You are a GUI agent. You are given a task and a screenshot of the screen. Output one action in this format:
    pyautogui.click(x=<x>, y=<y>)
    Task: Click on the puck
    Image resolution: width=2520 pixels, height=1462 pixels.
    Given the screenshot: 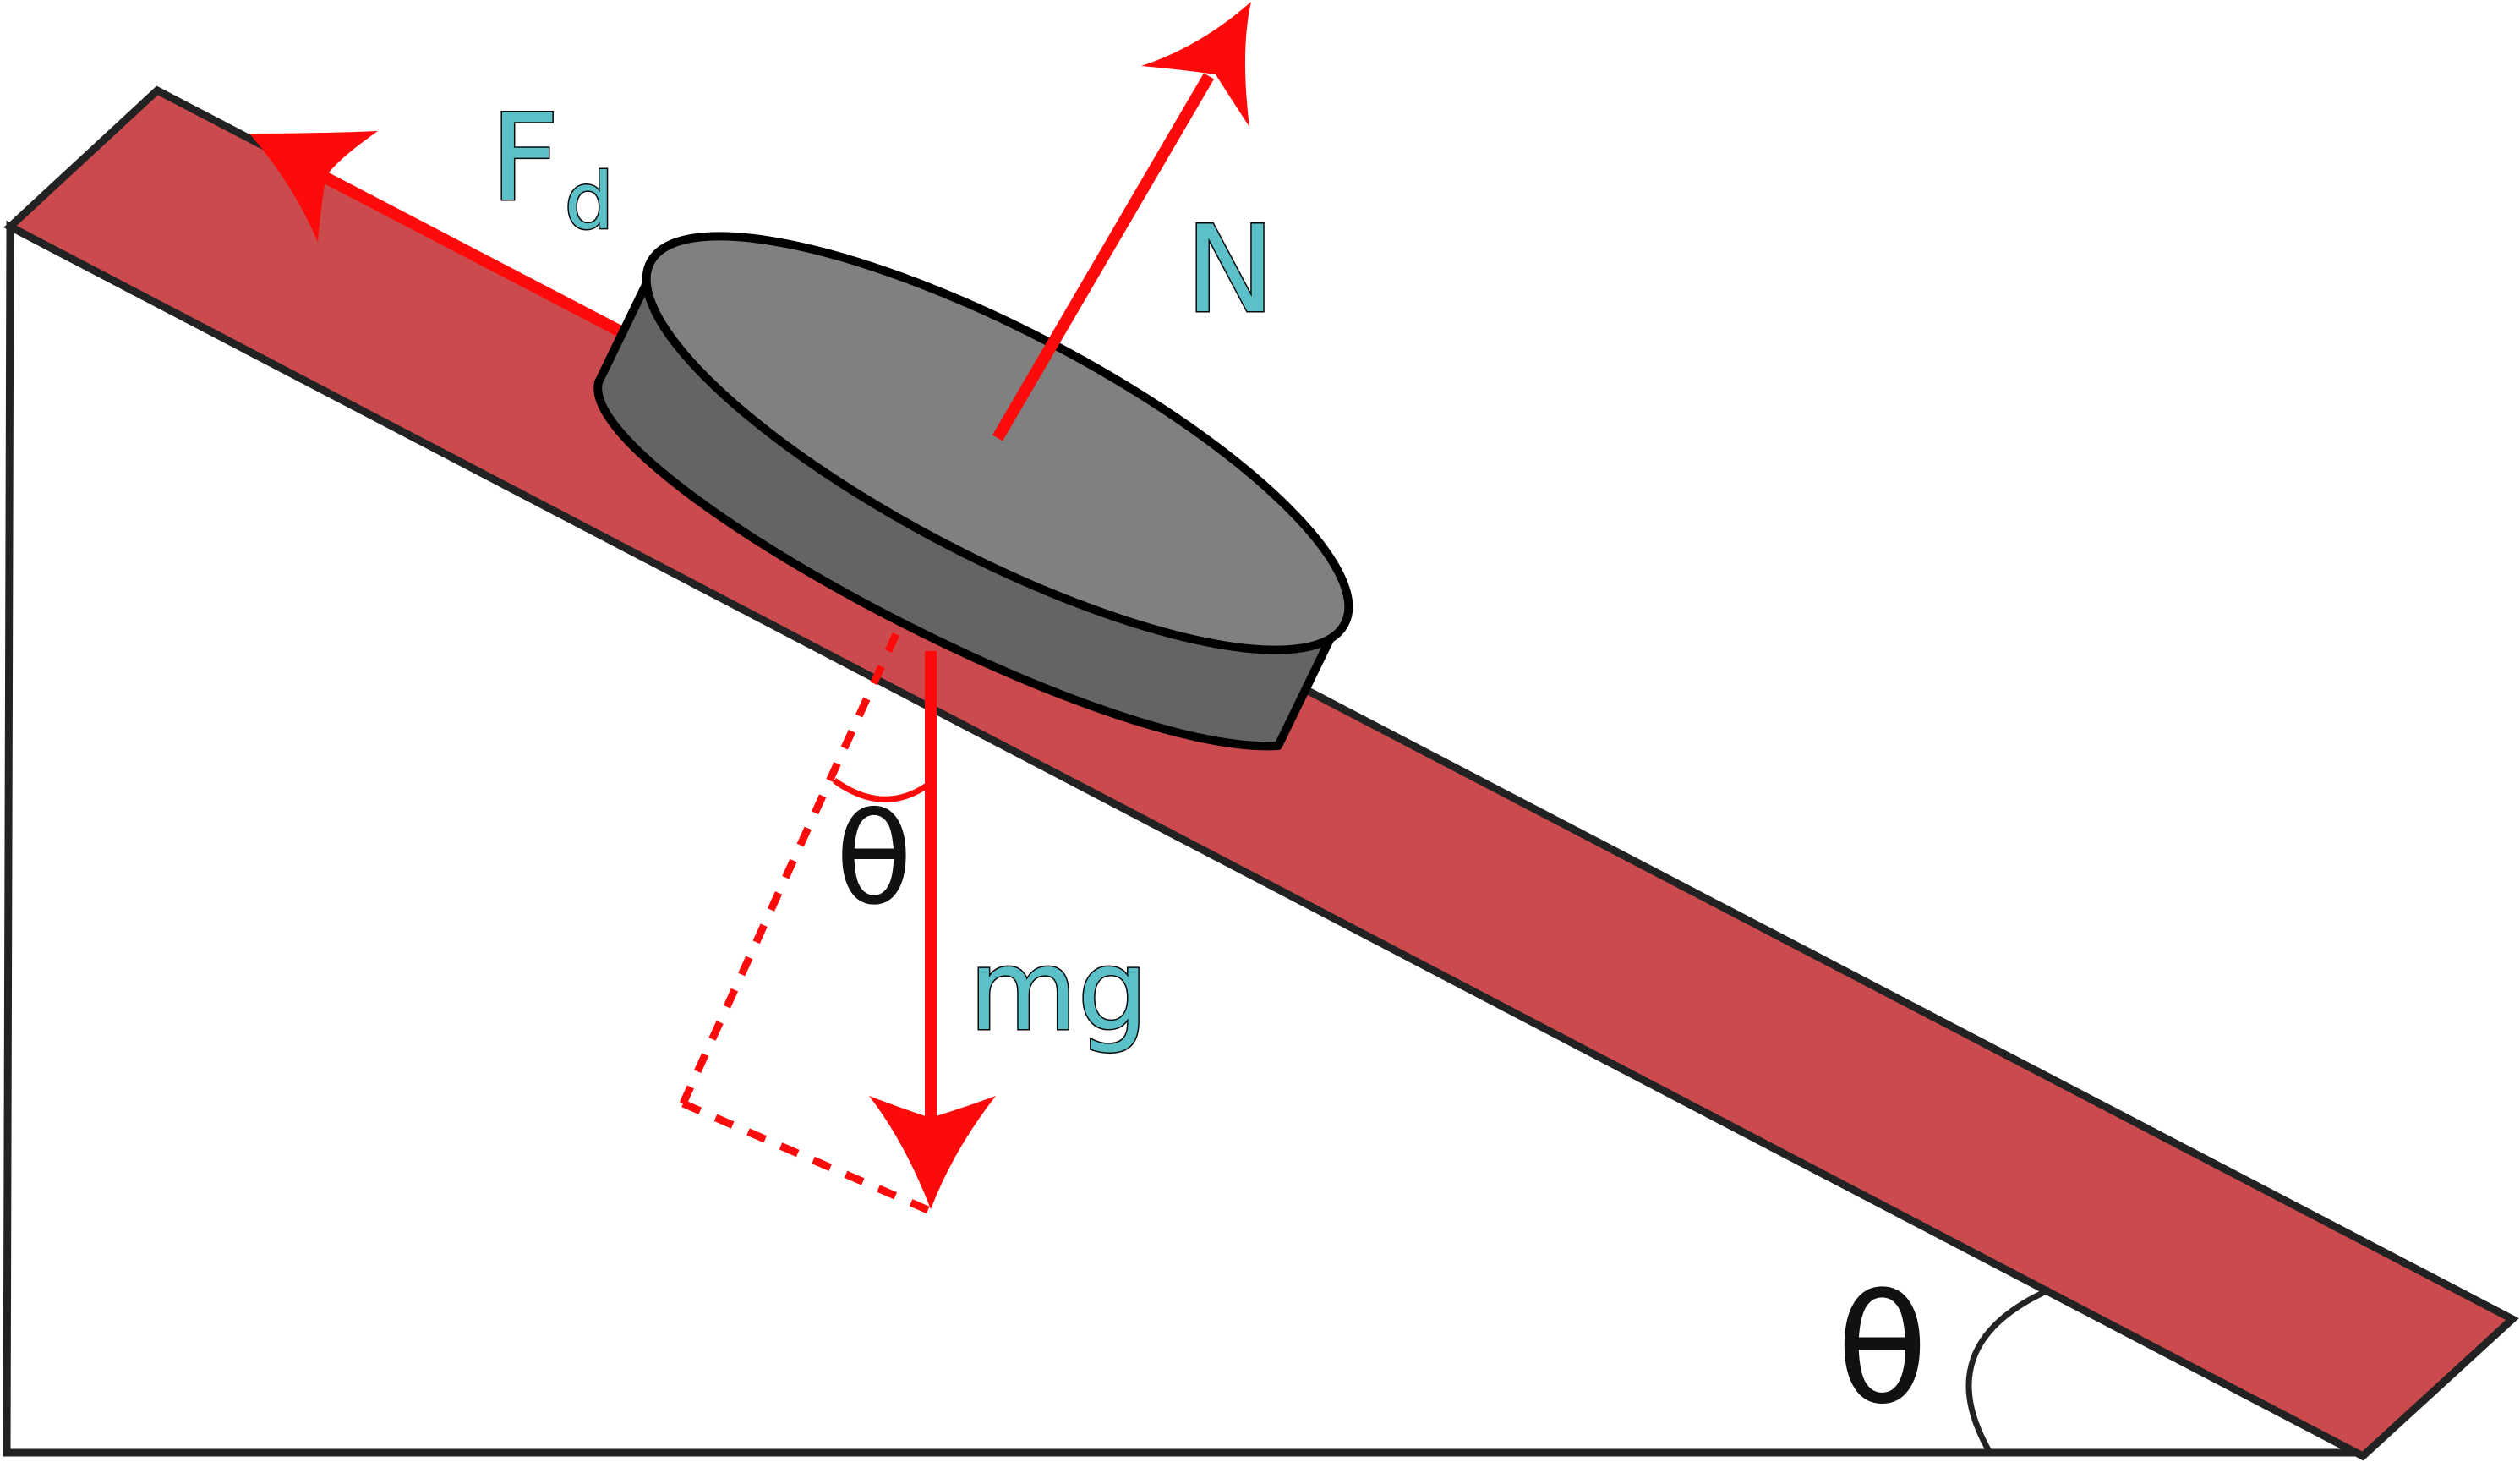 What is the action you would take?
    pyautogui.click(x=973, y=491)
    